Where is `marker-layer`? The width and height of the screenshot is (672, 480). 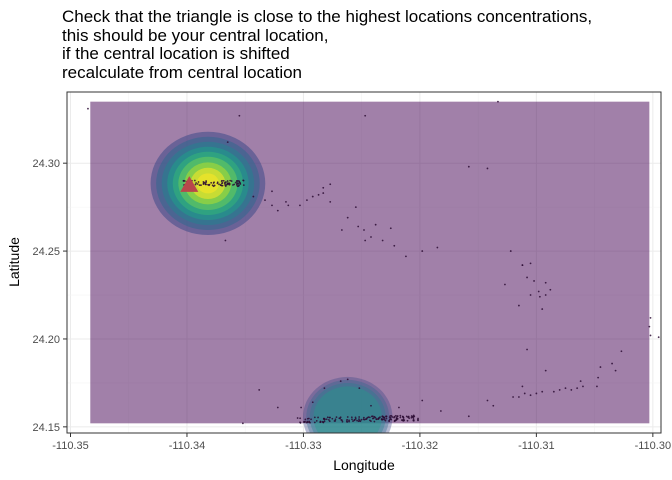
marker-layer is located at coordinates (189, 184).